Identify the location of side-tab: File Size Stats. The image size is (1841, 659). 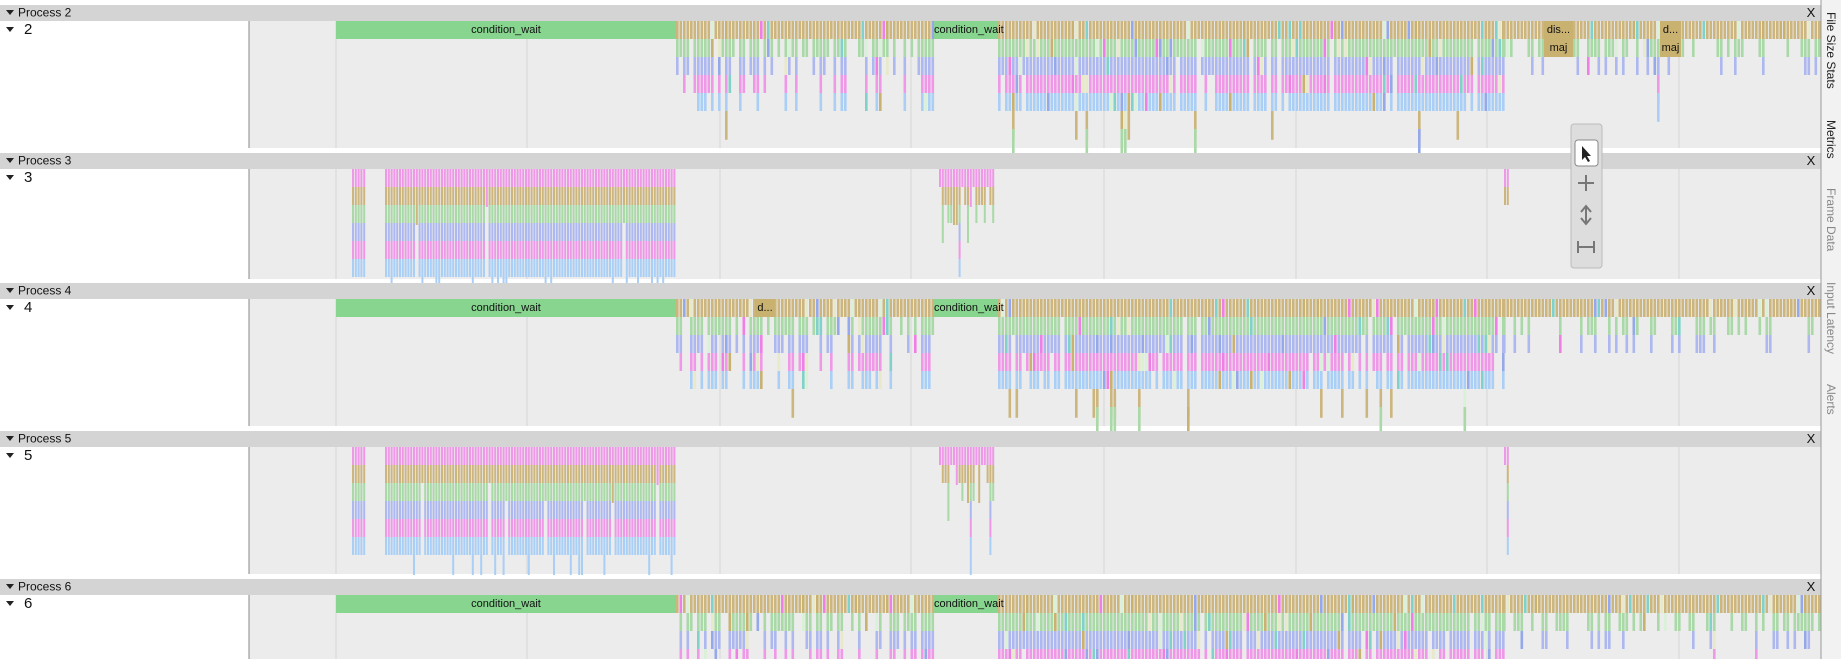
(1831, 50).